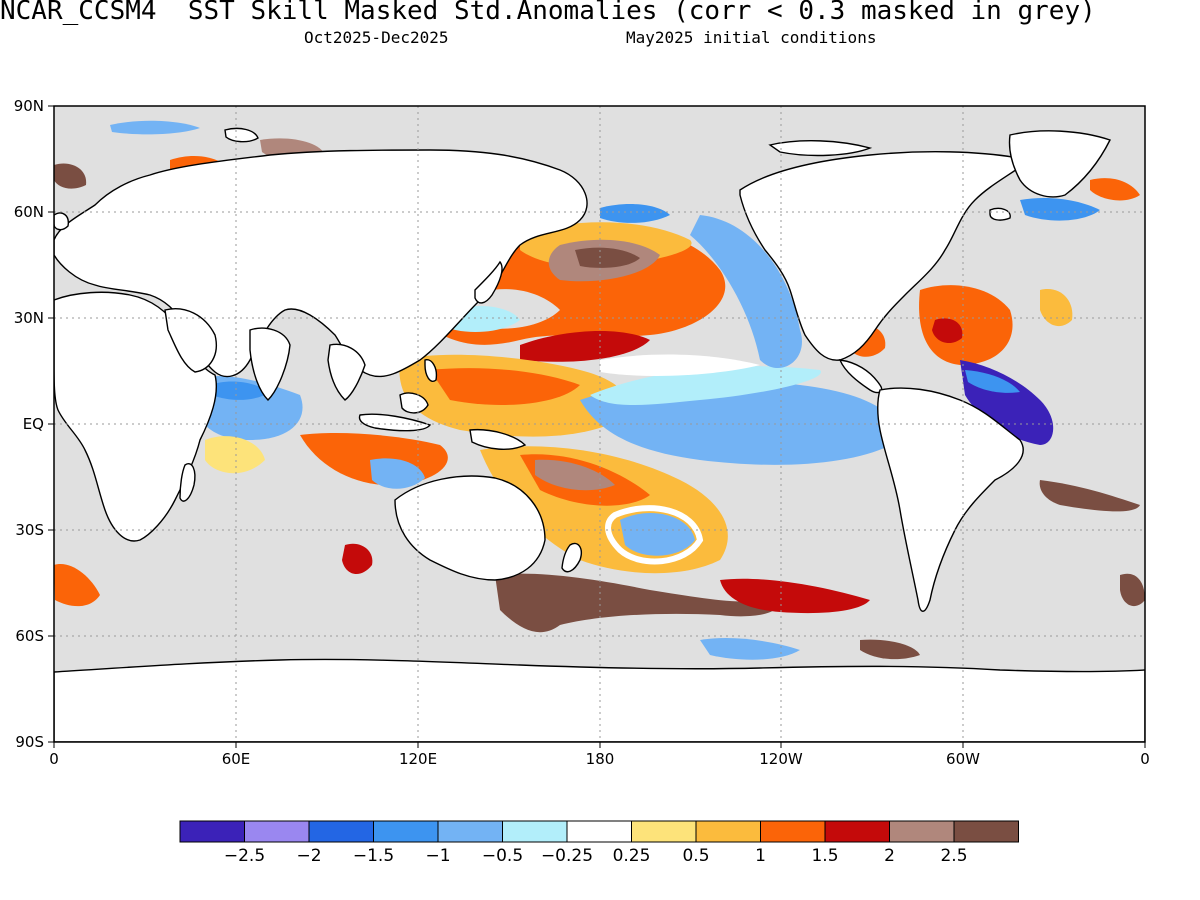 The height and width of the screenshot is (900, 1200). Describe the element at coordinates (954, 856) in the screenshot. I see `colorbar-label: 2.5` at that location.